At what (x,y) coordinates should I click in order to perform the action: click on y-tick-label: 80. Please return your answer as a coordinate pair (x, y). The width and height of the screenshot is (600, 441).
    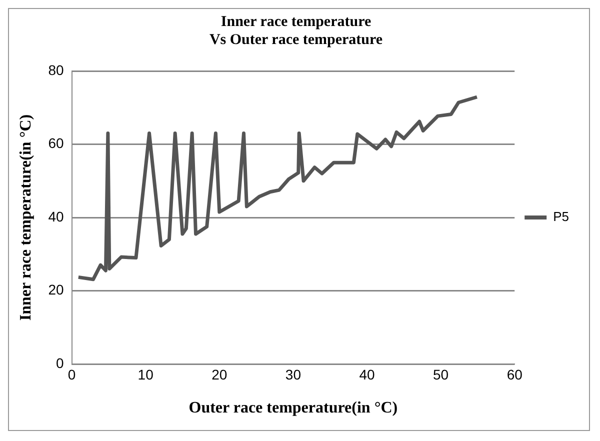
    Looking at the image, I should click on (56, 70).